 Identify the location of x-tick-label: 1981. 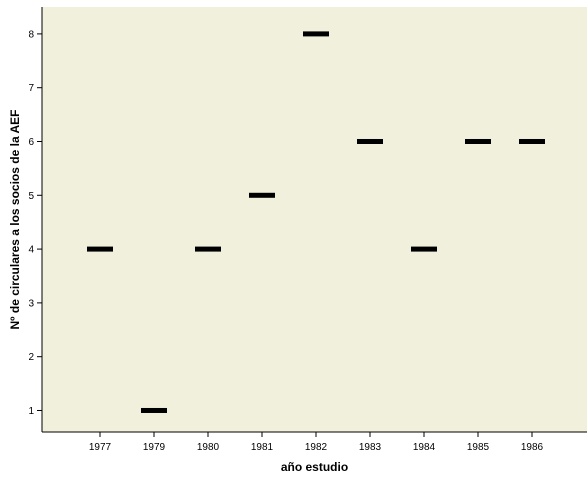
(262, 447).